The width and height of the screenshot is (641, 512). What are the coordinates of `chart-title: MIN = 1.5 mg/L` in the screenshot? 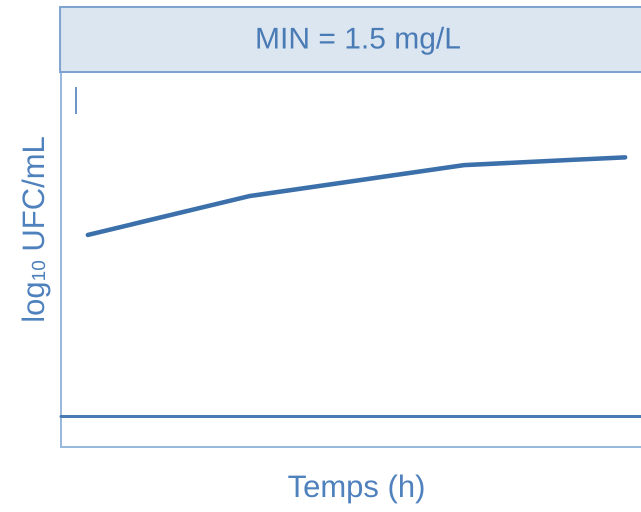 It's located at (358, 39).